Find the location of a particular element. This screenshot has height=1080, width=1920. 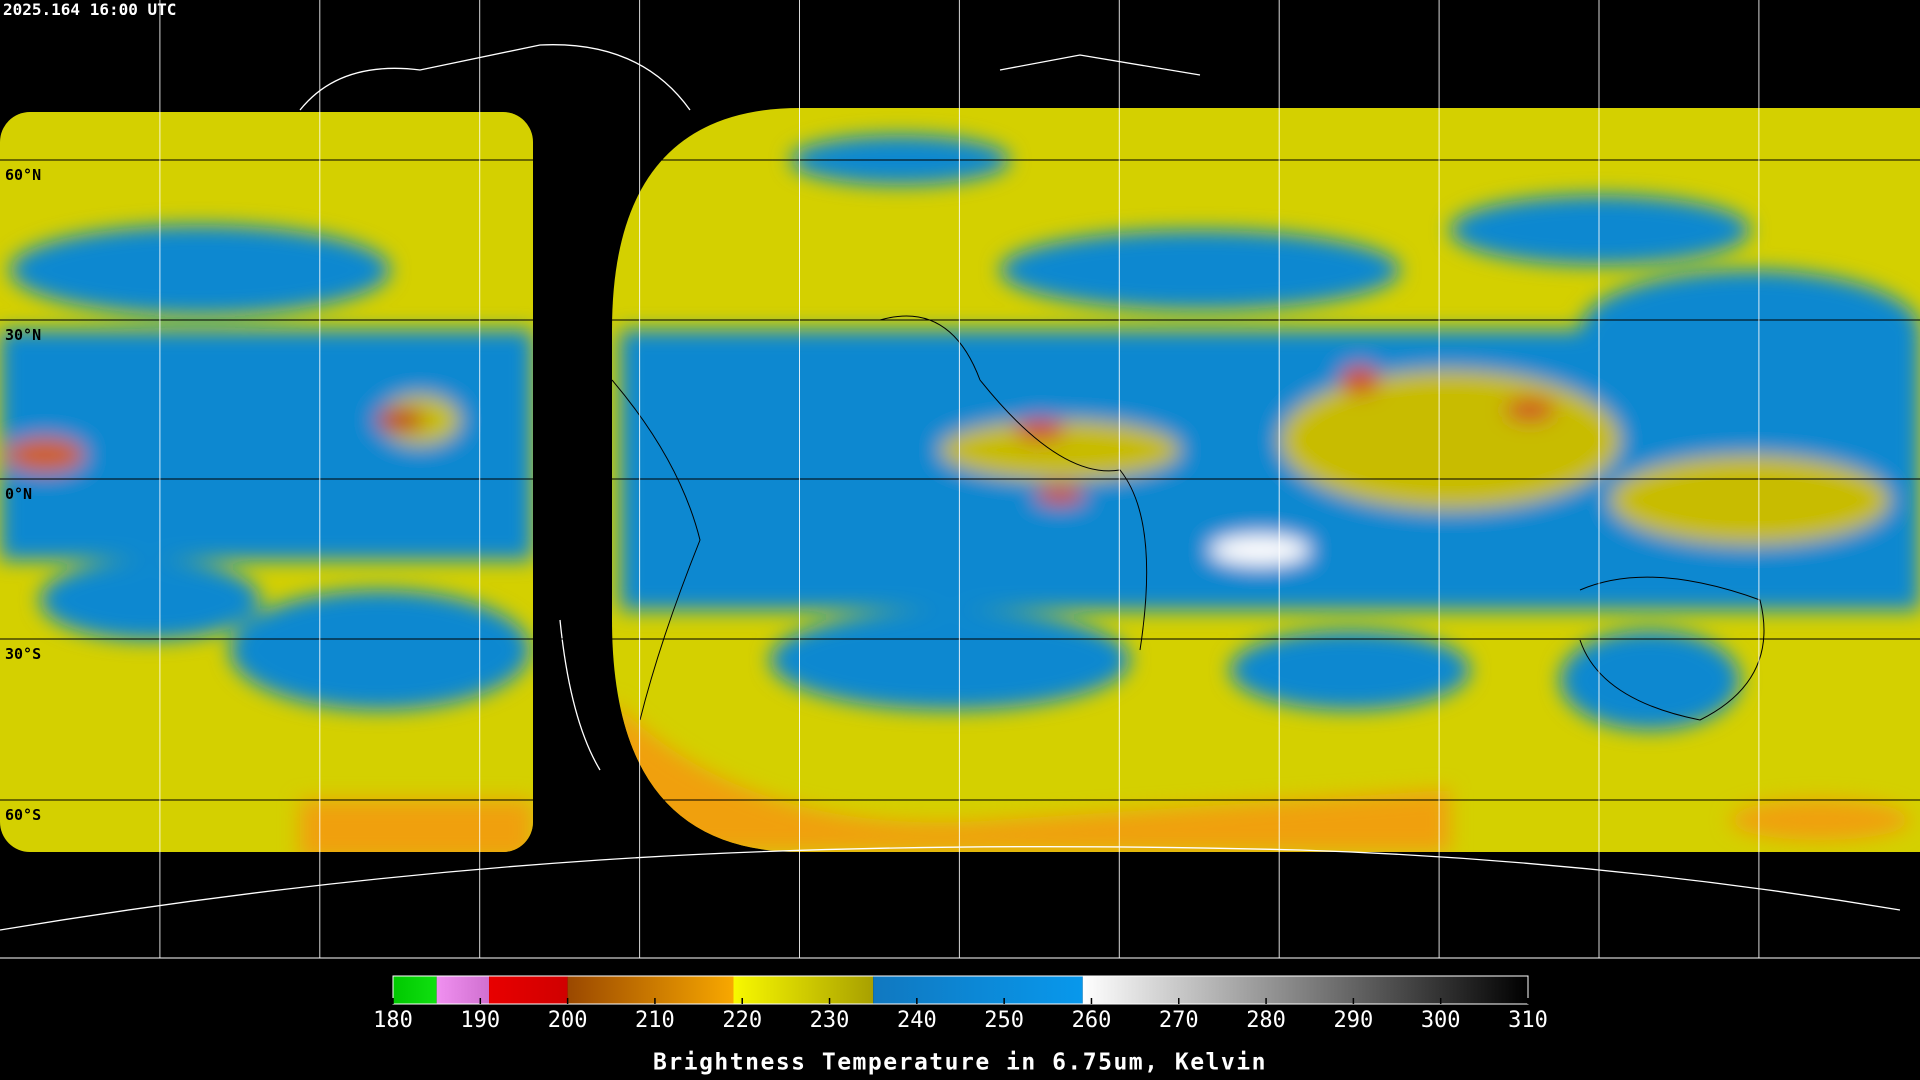

colorbar-frame is located at coordinates (960, 990).